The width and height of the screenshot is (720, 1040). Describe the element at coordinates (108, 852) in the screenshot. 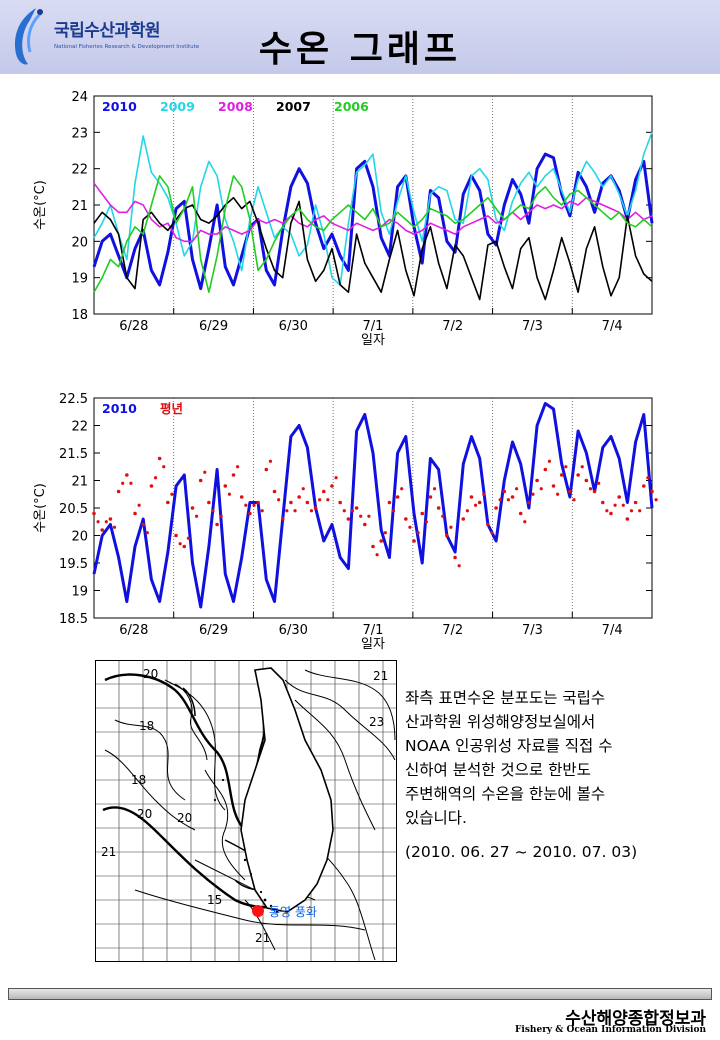

I see `map-contour-label: 21` at that location.